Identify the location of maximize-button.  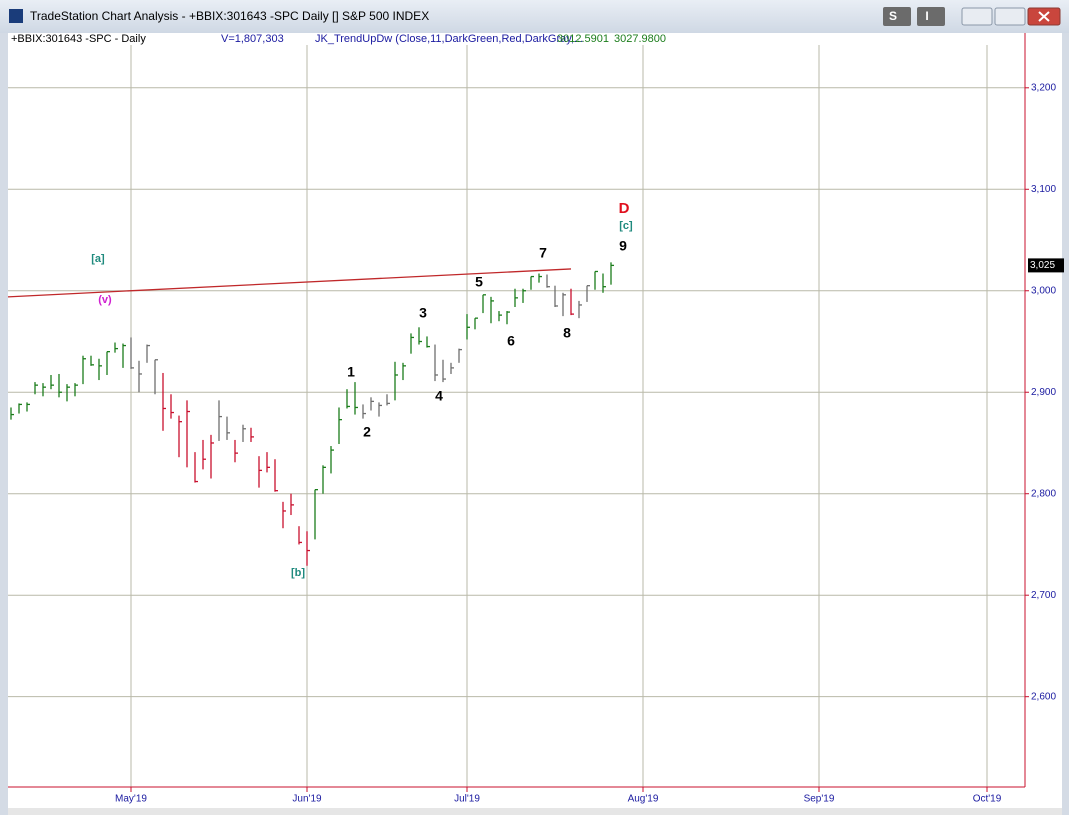
(1010, 16).